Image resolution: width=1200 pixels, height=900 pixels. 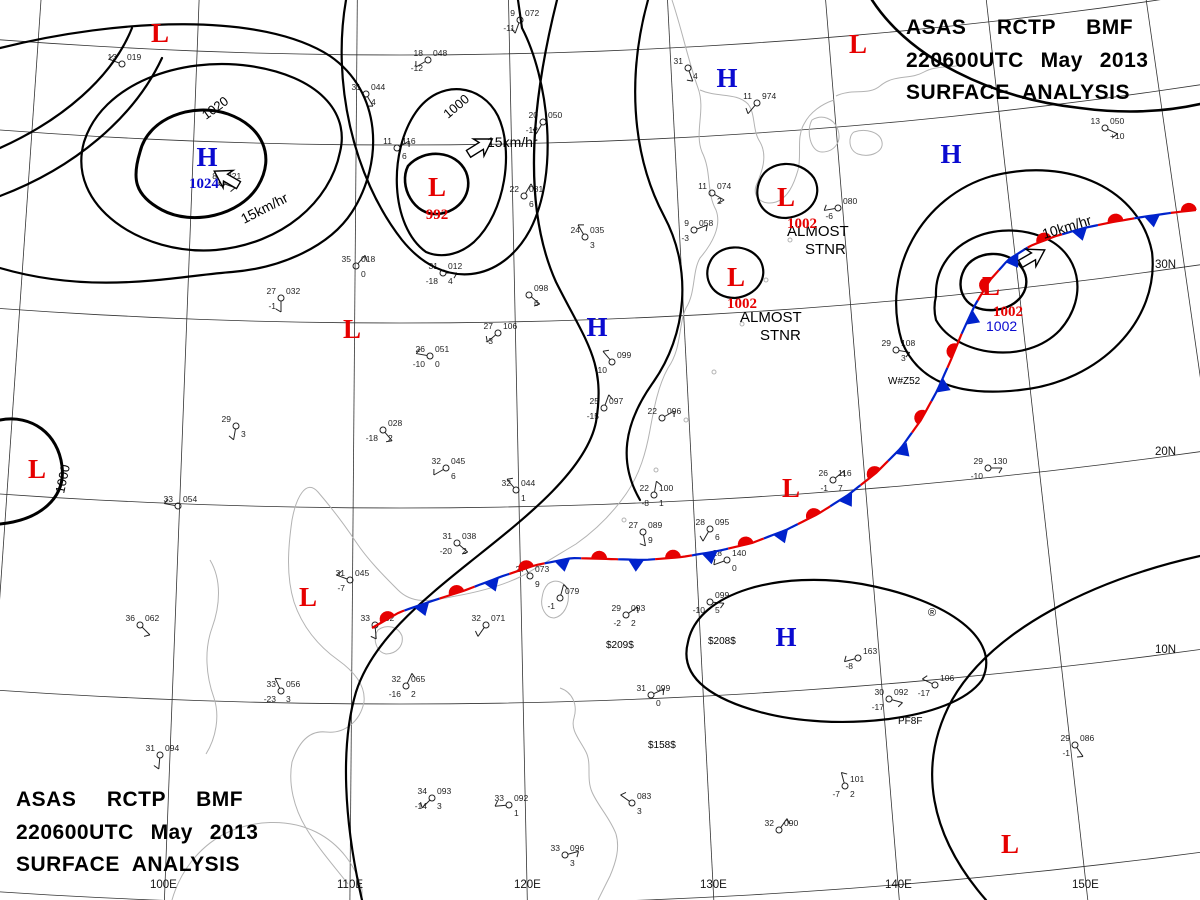 What do you see at coordinates (989, 468) in the screenshot?
I see `station-plot: 29 130 -10` at bounding box center [989, 468].